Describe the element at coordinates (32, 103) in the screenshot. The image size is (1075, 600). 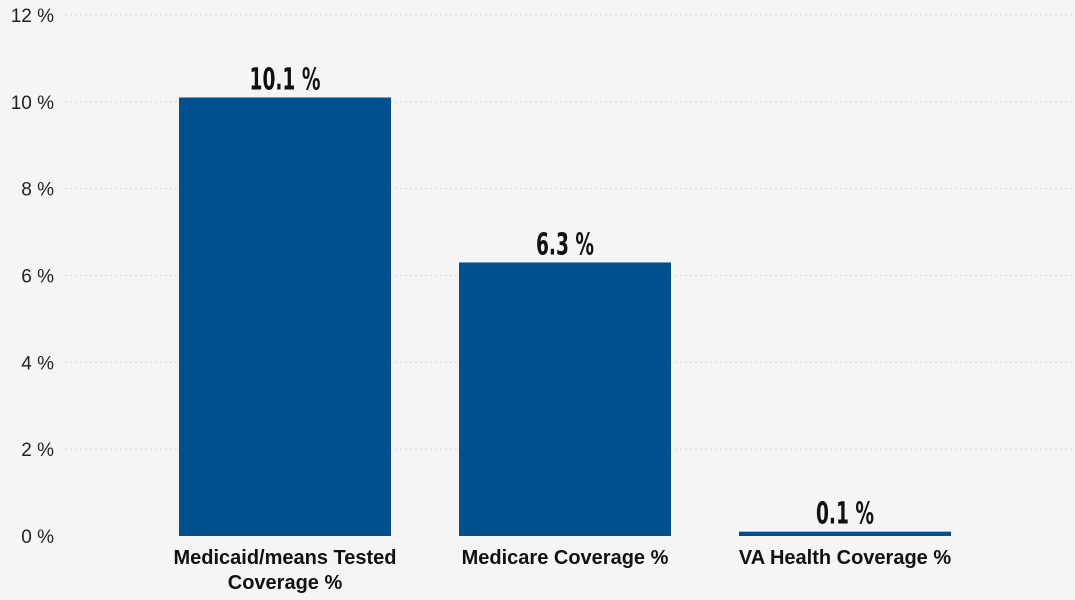
I see `y-tick-label: 10 %` at that location.